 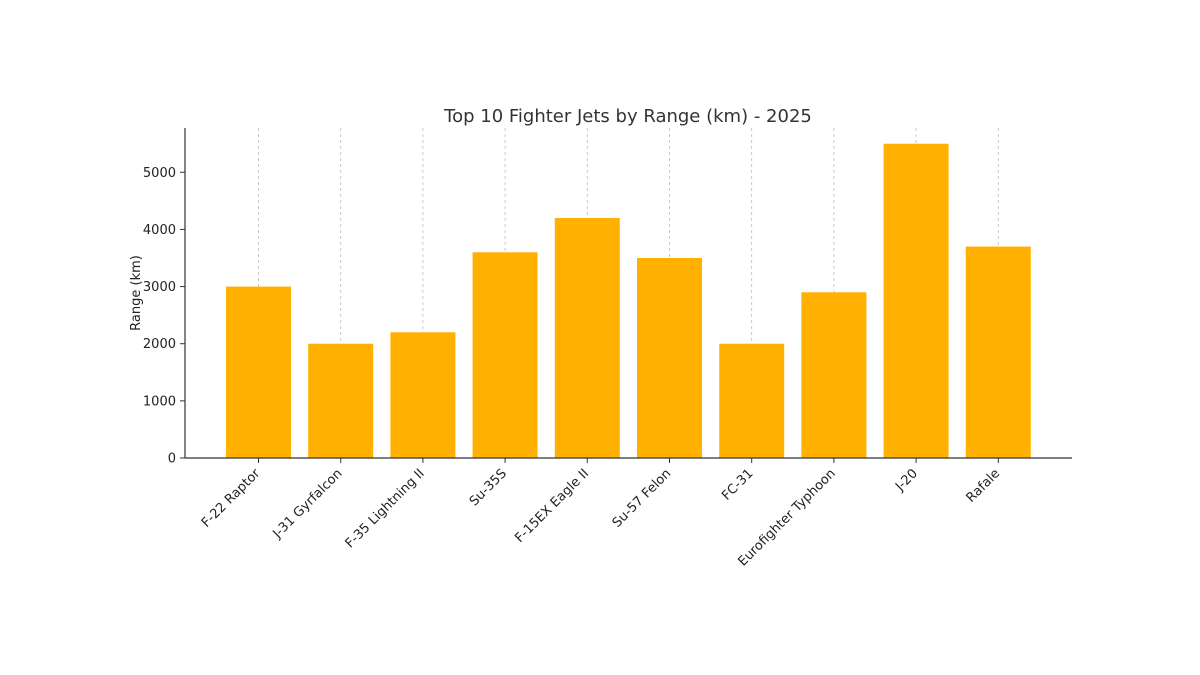 I want to click on y-tick-label: 1000, so click(x=159, y=401).